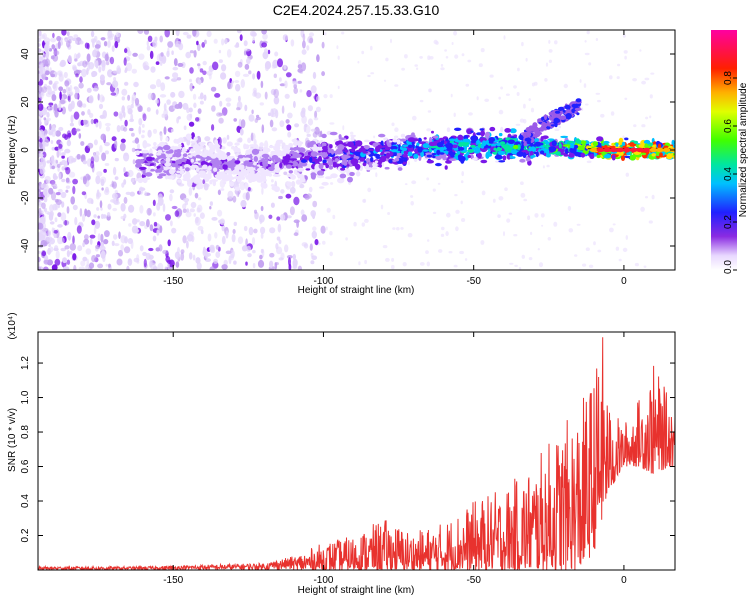  What do you see at coordinates (323, 281) in the screenshot?
I see `x-tick-label: -100` at bounding box center [323, 281].